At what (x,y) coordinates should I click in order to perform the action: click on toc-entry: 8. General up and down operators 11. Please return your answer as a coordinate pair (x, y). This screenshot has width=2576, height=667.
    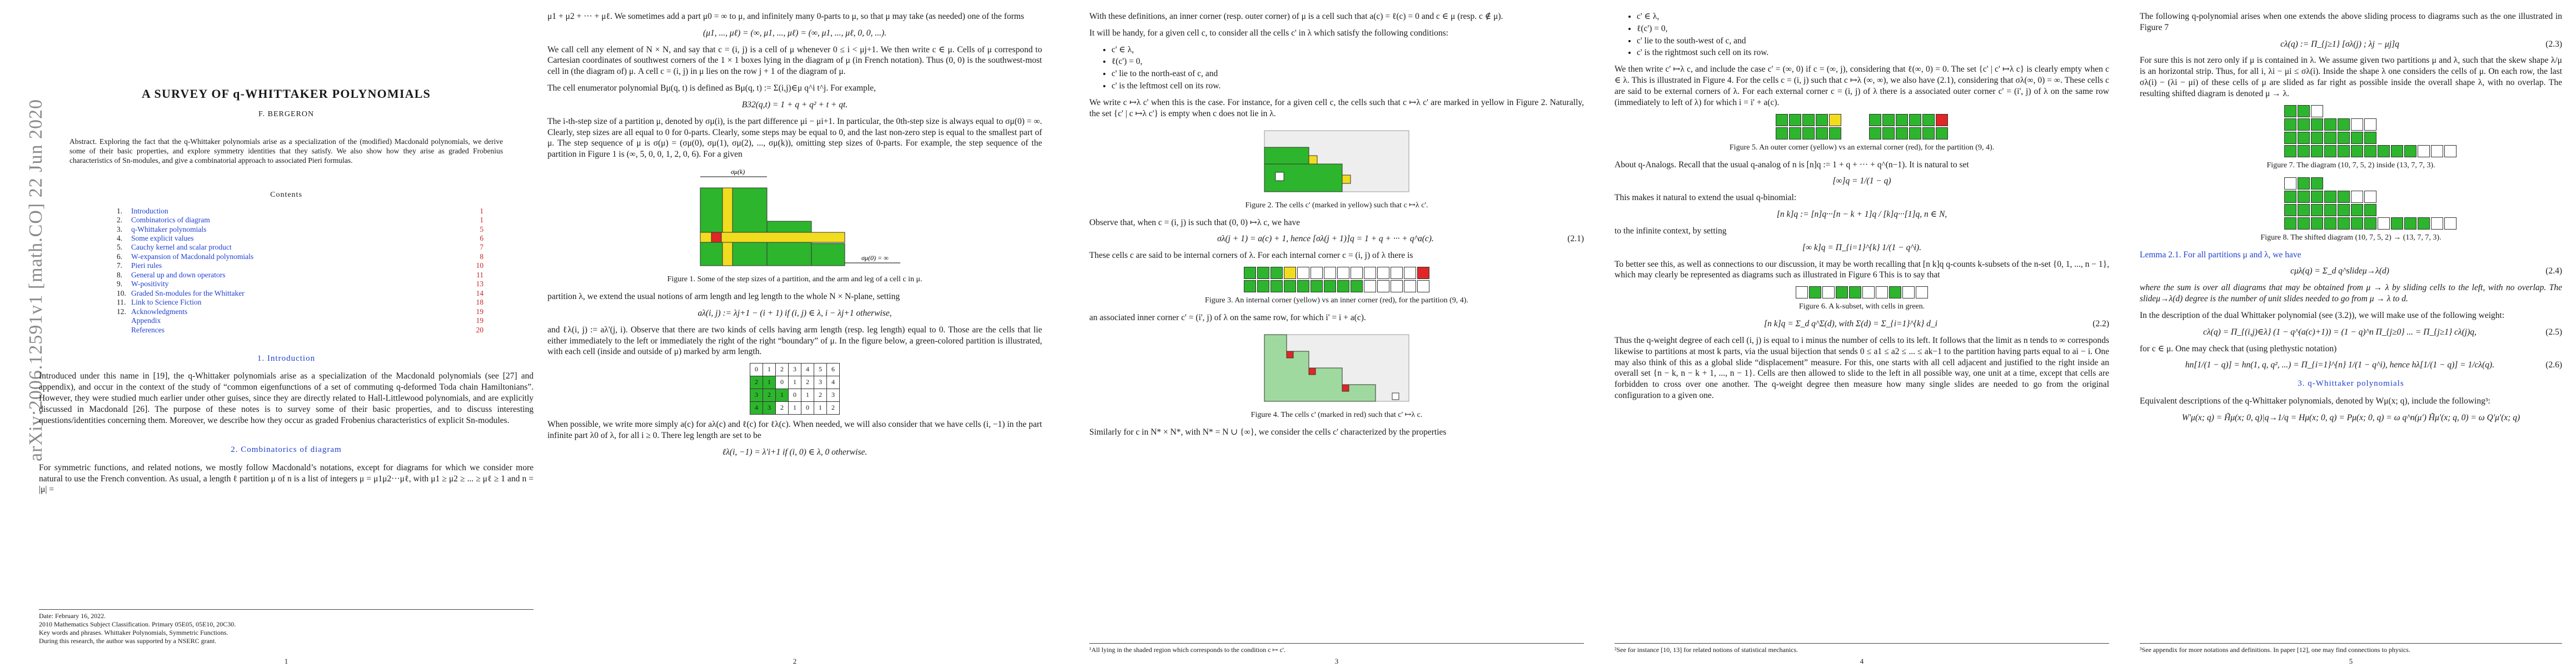
    Looking at the image, I should click on (300, 275).